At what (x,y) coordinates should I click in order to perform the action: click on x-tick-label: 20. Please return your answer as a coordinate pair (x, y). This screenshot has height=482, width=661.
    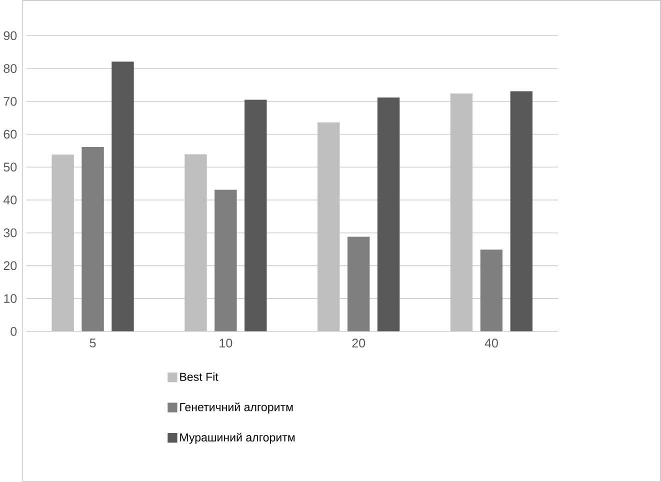
    Looking at the image, I should click on (359, 343).